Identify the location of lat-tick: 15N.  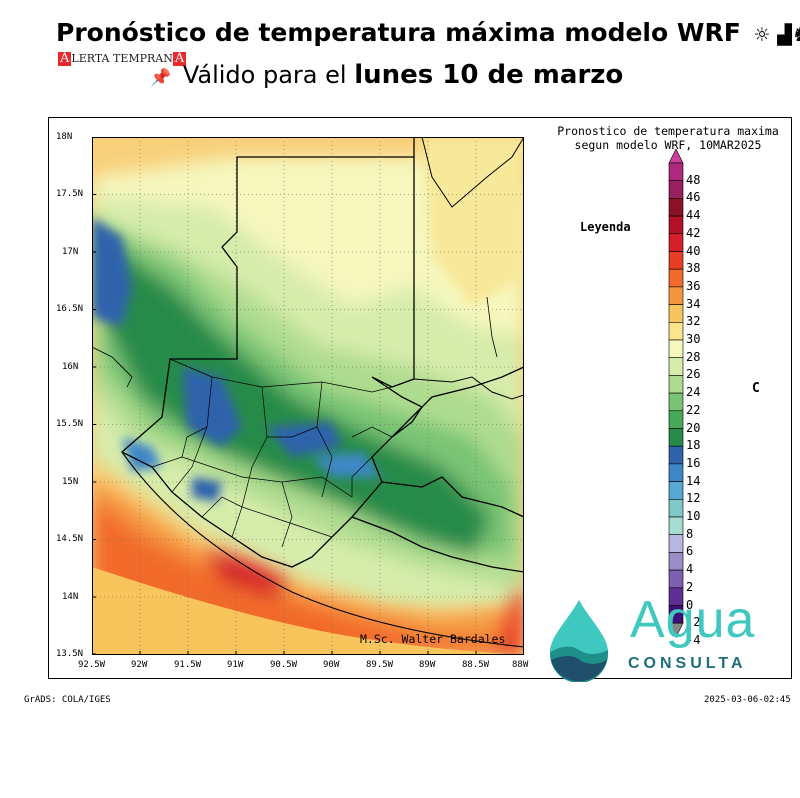
(70, 482).